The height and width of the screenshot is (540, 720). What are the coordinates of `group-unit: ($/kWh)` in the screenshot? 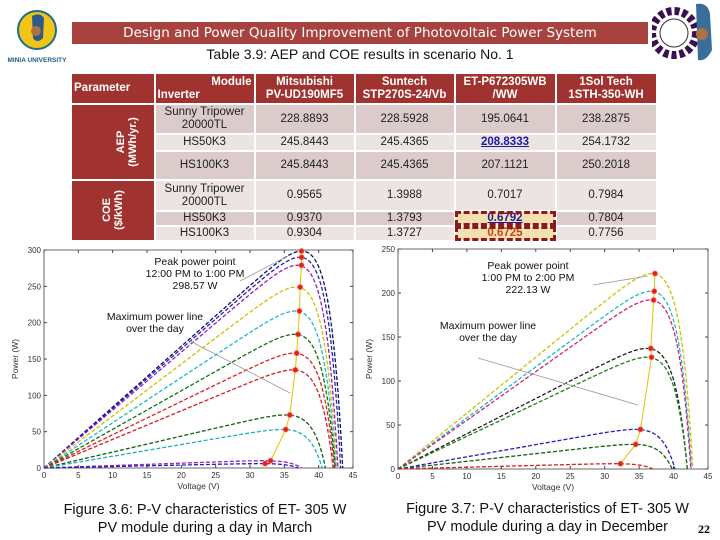 It's located at (118, 210).